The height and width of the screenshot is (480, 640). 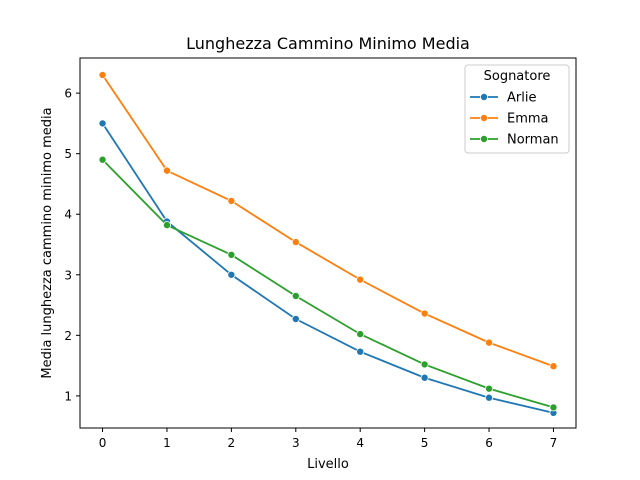 I want to click on y-tick-label: 5, so click(x=68, y=154).